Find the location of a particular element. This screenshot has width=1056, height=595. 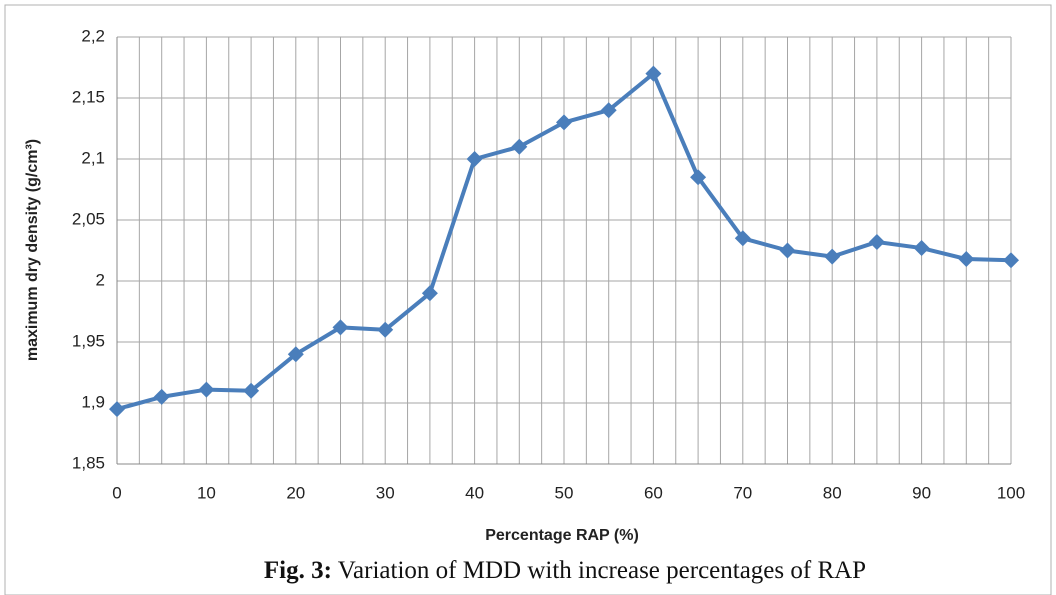

y-tick-label: 2 is located at coordinates (100, 279).